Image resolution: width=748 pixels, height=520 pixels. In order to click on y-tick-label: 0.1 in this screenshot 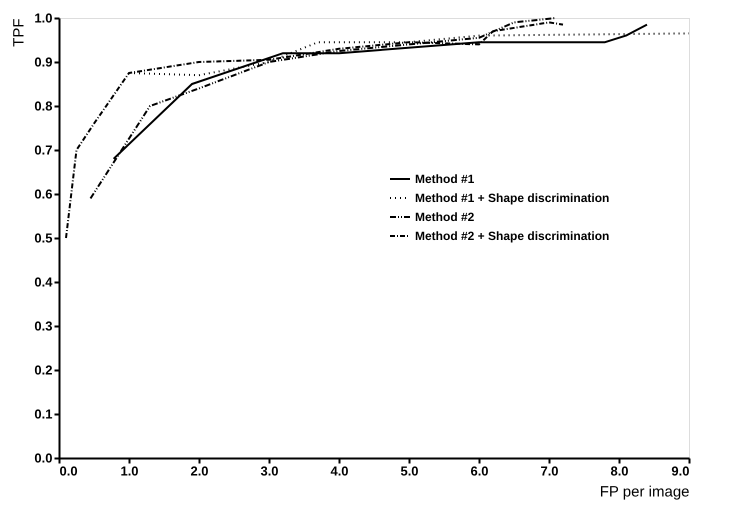, I will do `click(43, 414)`.